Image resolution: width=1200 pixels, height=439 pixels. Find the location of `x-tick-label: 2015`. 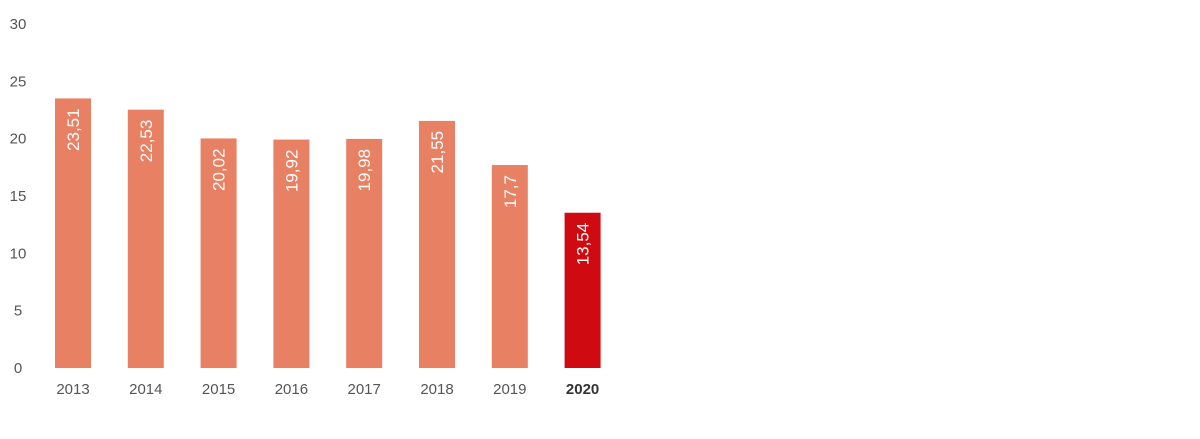

x-tick-label: 2015 is located at coordinates (218, 389).